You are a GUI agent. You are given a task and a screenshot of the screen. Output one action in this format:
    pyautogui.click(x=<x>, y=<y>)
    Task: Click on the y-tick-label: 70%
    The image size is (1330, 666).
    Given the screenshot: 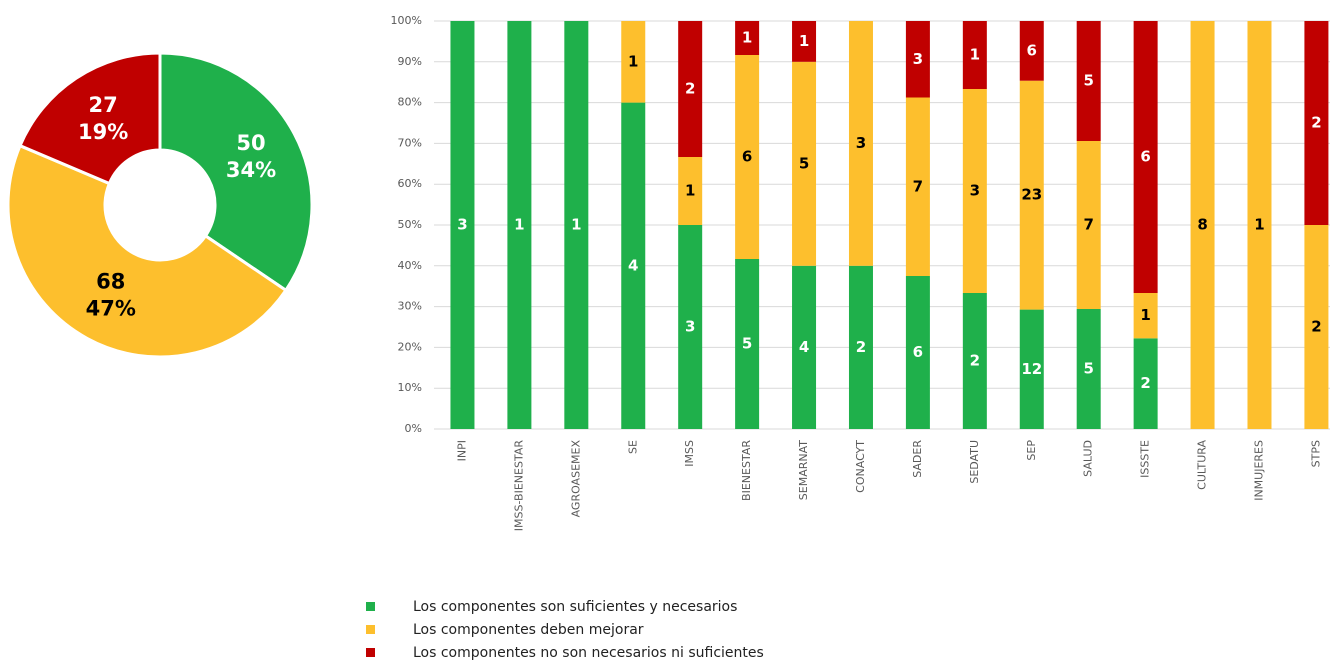 What is the action you would take?
    pyautogui.click(x=410, y=142)
    